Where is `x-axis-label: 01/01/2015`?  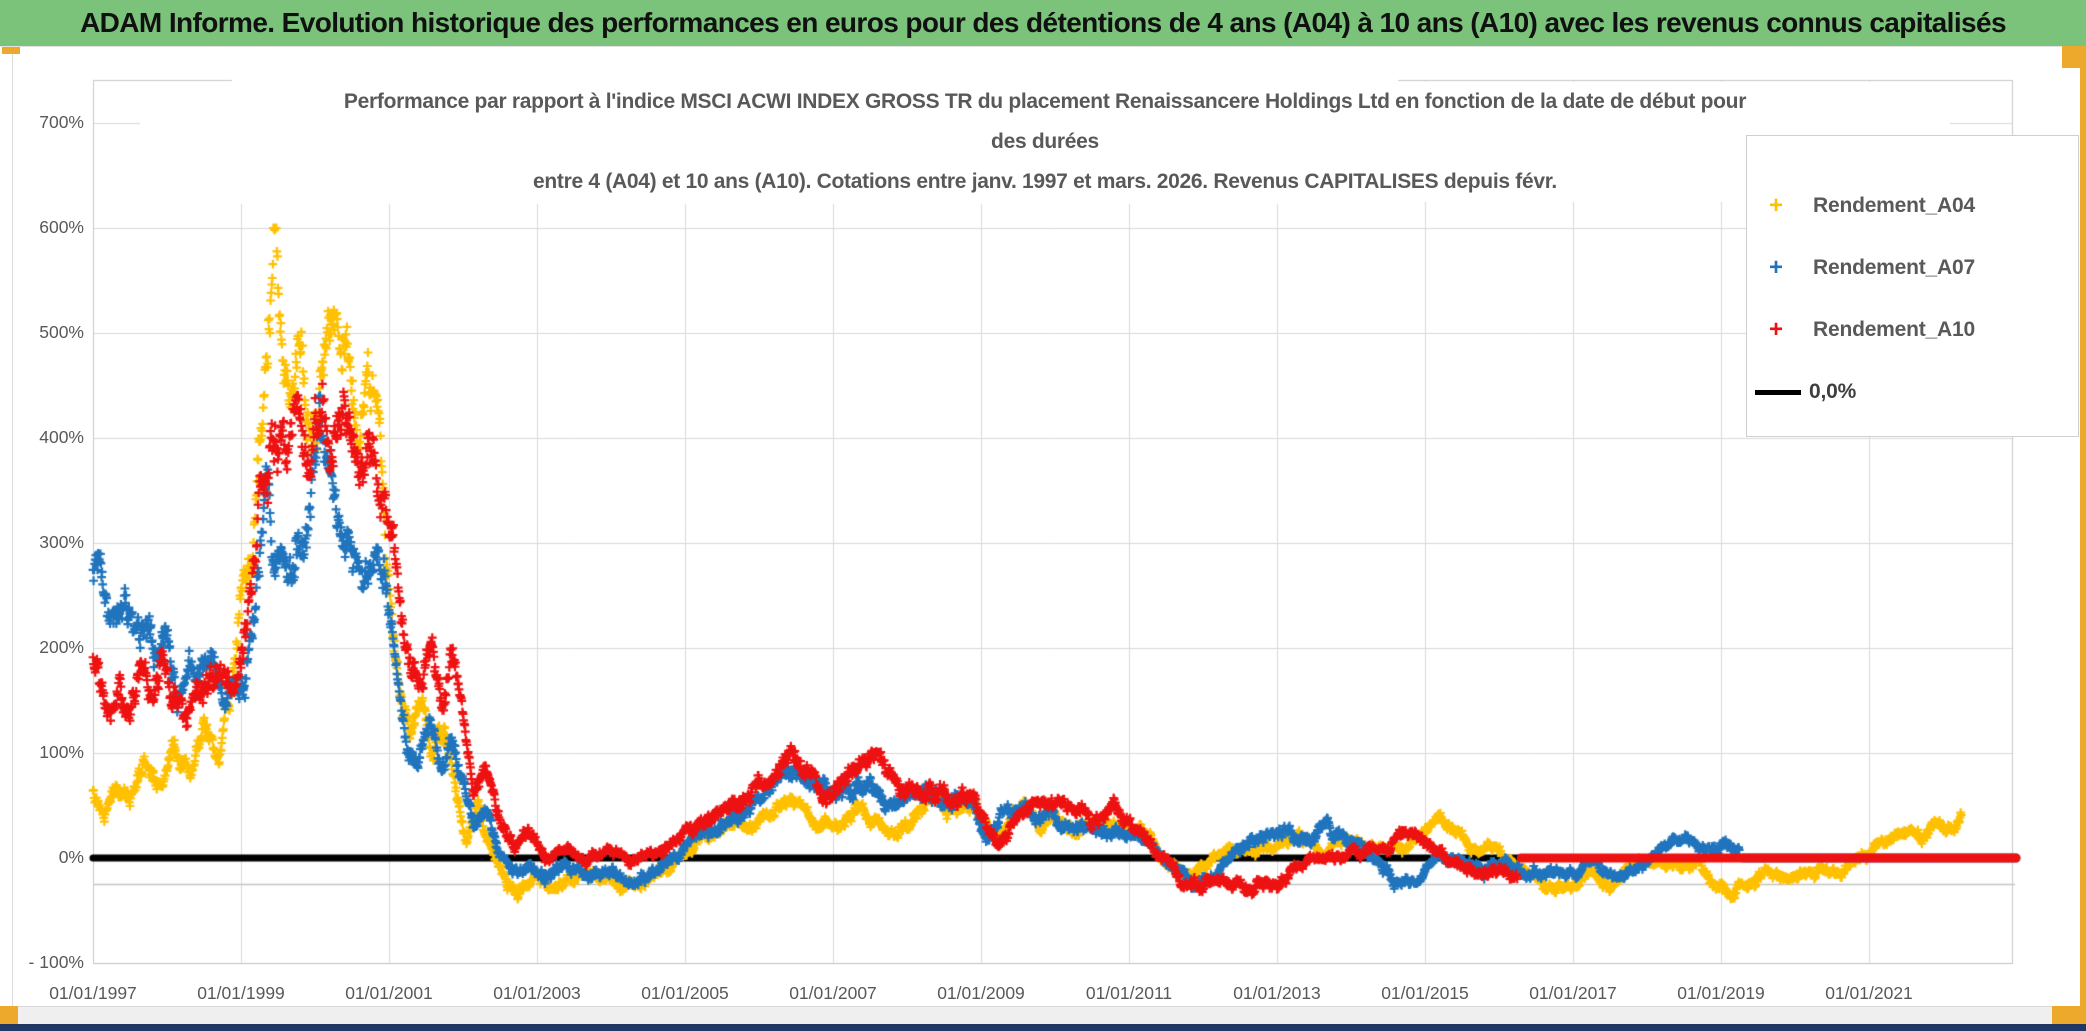
x-axis-label: 01/01/2015 is located at coordinates (1425, 993).